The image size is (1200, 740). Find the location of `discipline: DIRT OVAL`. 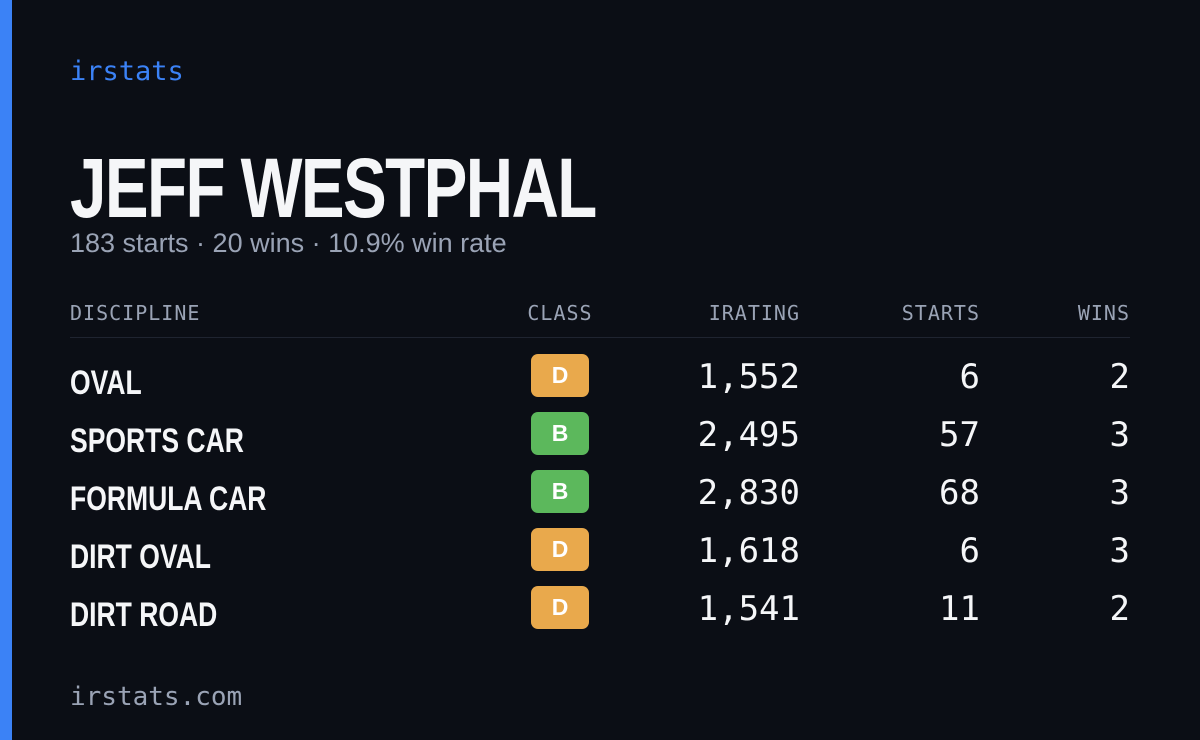

discipline: DIRT OVAL is located at coordinates (140, 557).